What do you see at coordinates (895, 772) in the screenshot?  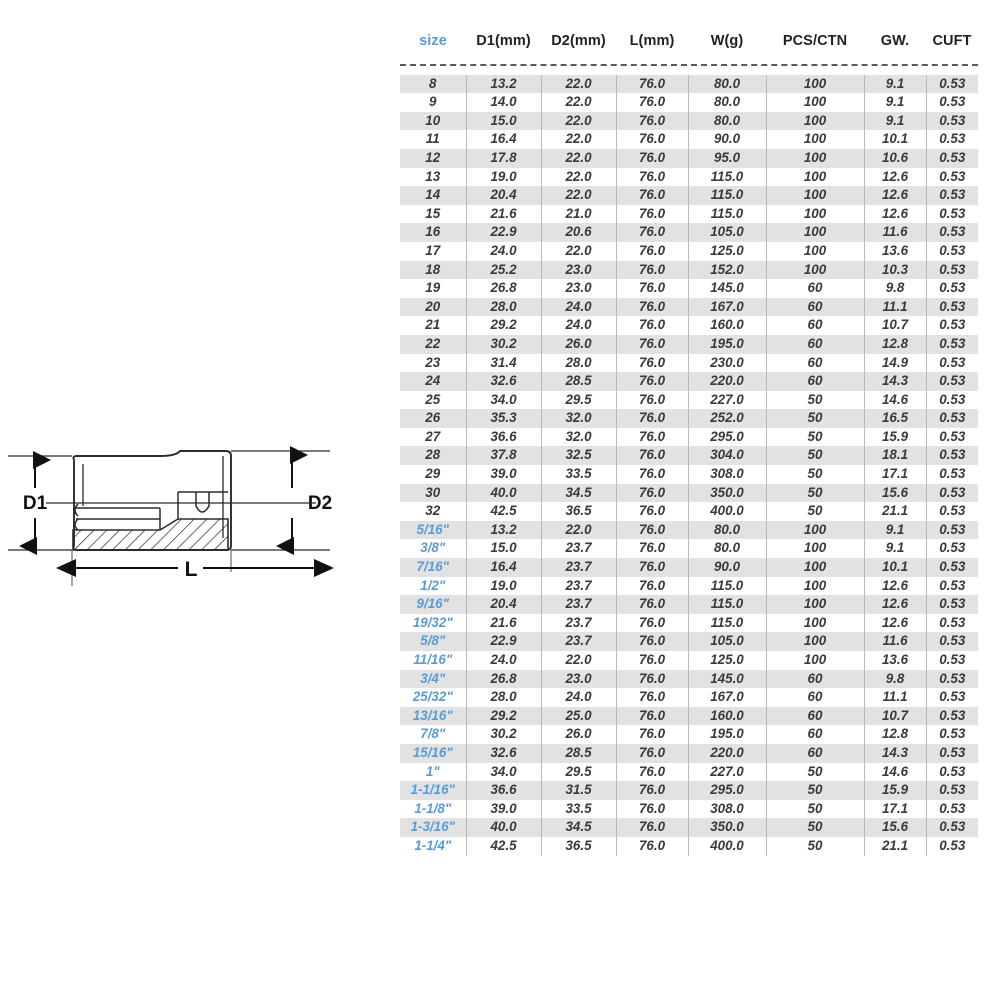 I see `cell-gw: 14.6` at bounding box center [895, 772].